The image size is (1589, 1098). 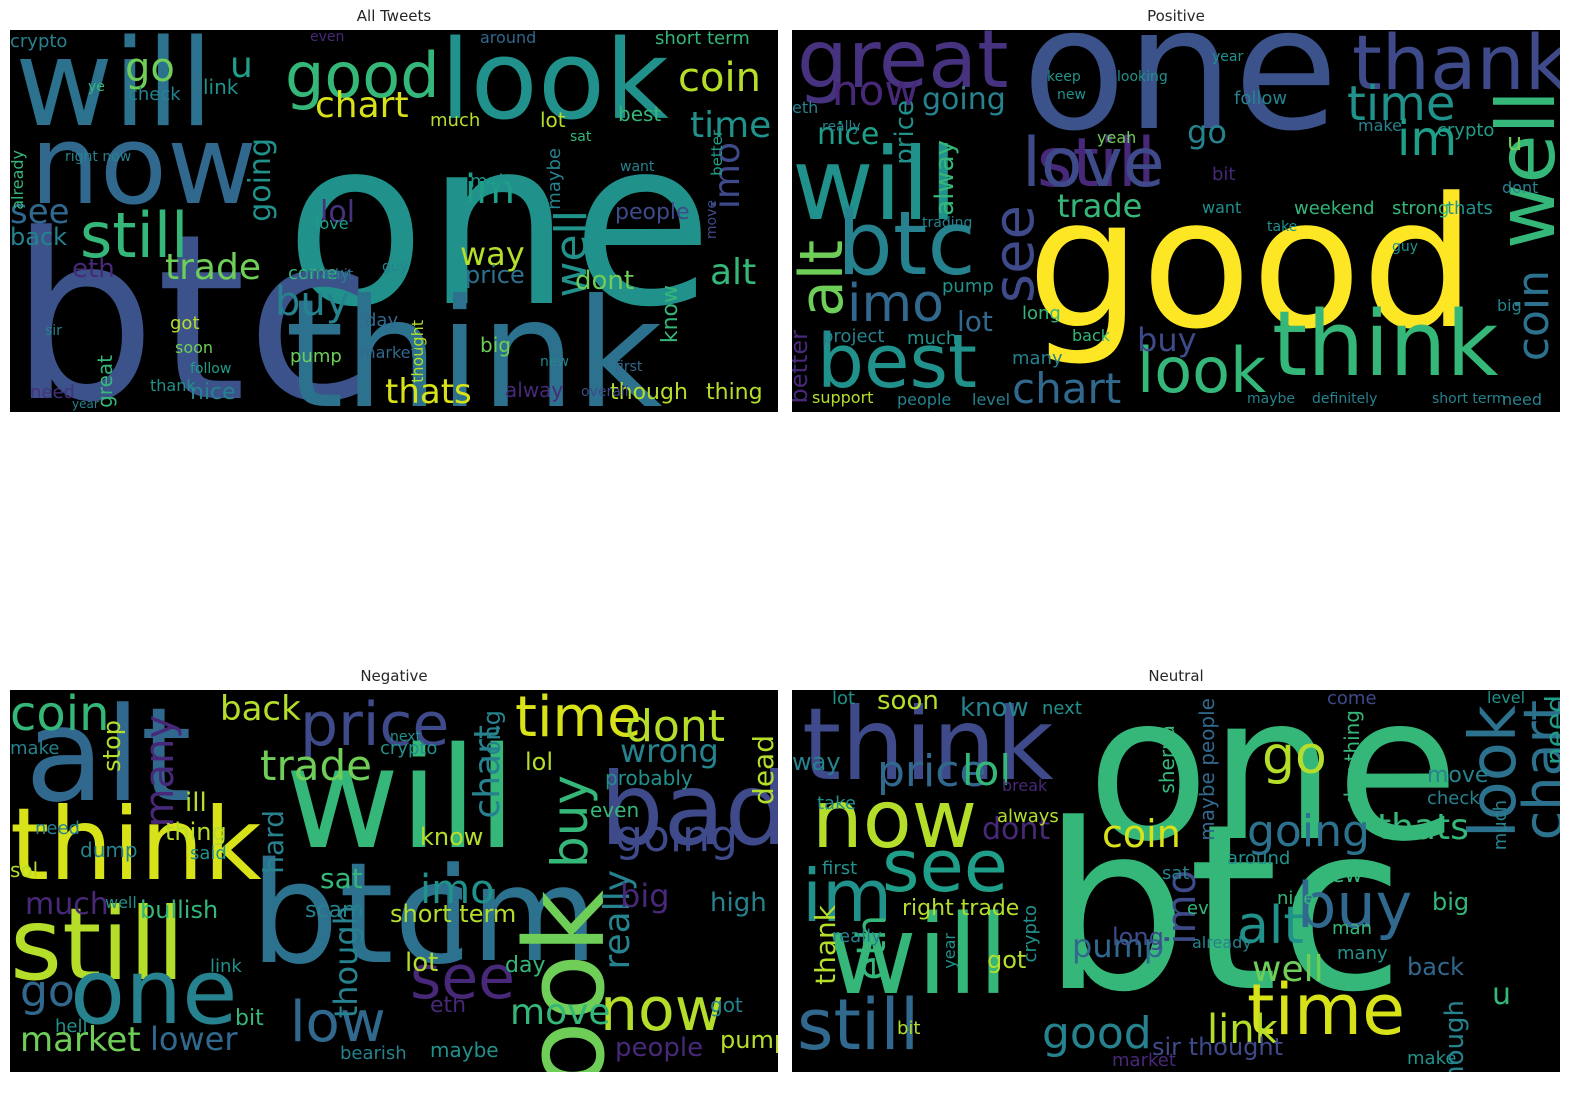 What do you see at coordinates (1453, 798) in the screenshot?
I see `word-check: check` at bounding box center [1453, 798].